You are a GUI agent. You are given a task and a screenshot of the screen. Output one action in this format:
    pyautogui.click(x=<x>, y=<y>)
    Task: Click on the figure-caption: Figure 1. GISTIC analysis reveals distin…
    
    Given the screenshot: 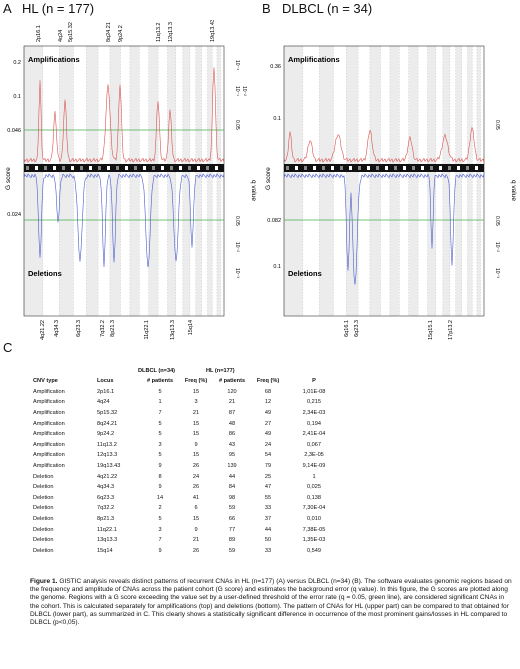 What is the action you would take?
    pyautogui.click(x=272, y=602)
    